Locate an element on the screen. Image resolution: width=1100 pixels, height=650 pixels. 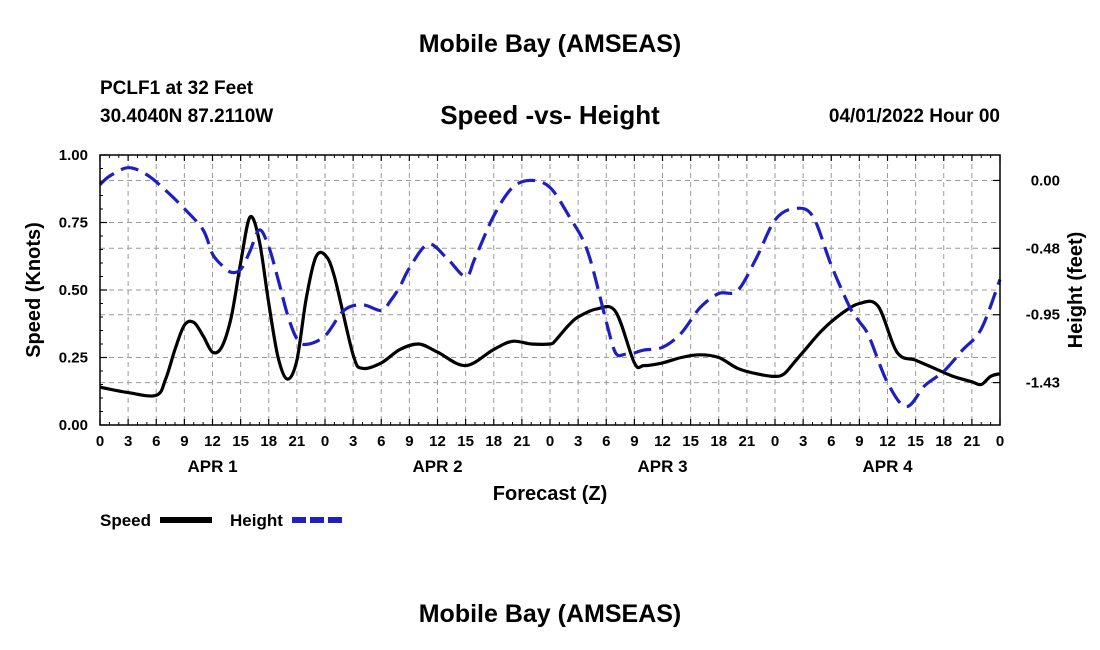
y-right-tick-label: -1.43 is located at coordinates (1043, 383).